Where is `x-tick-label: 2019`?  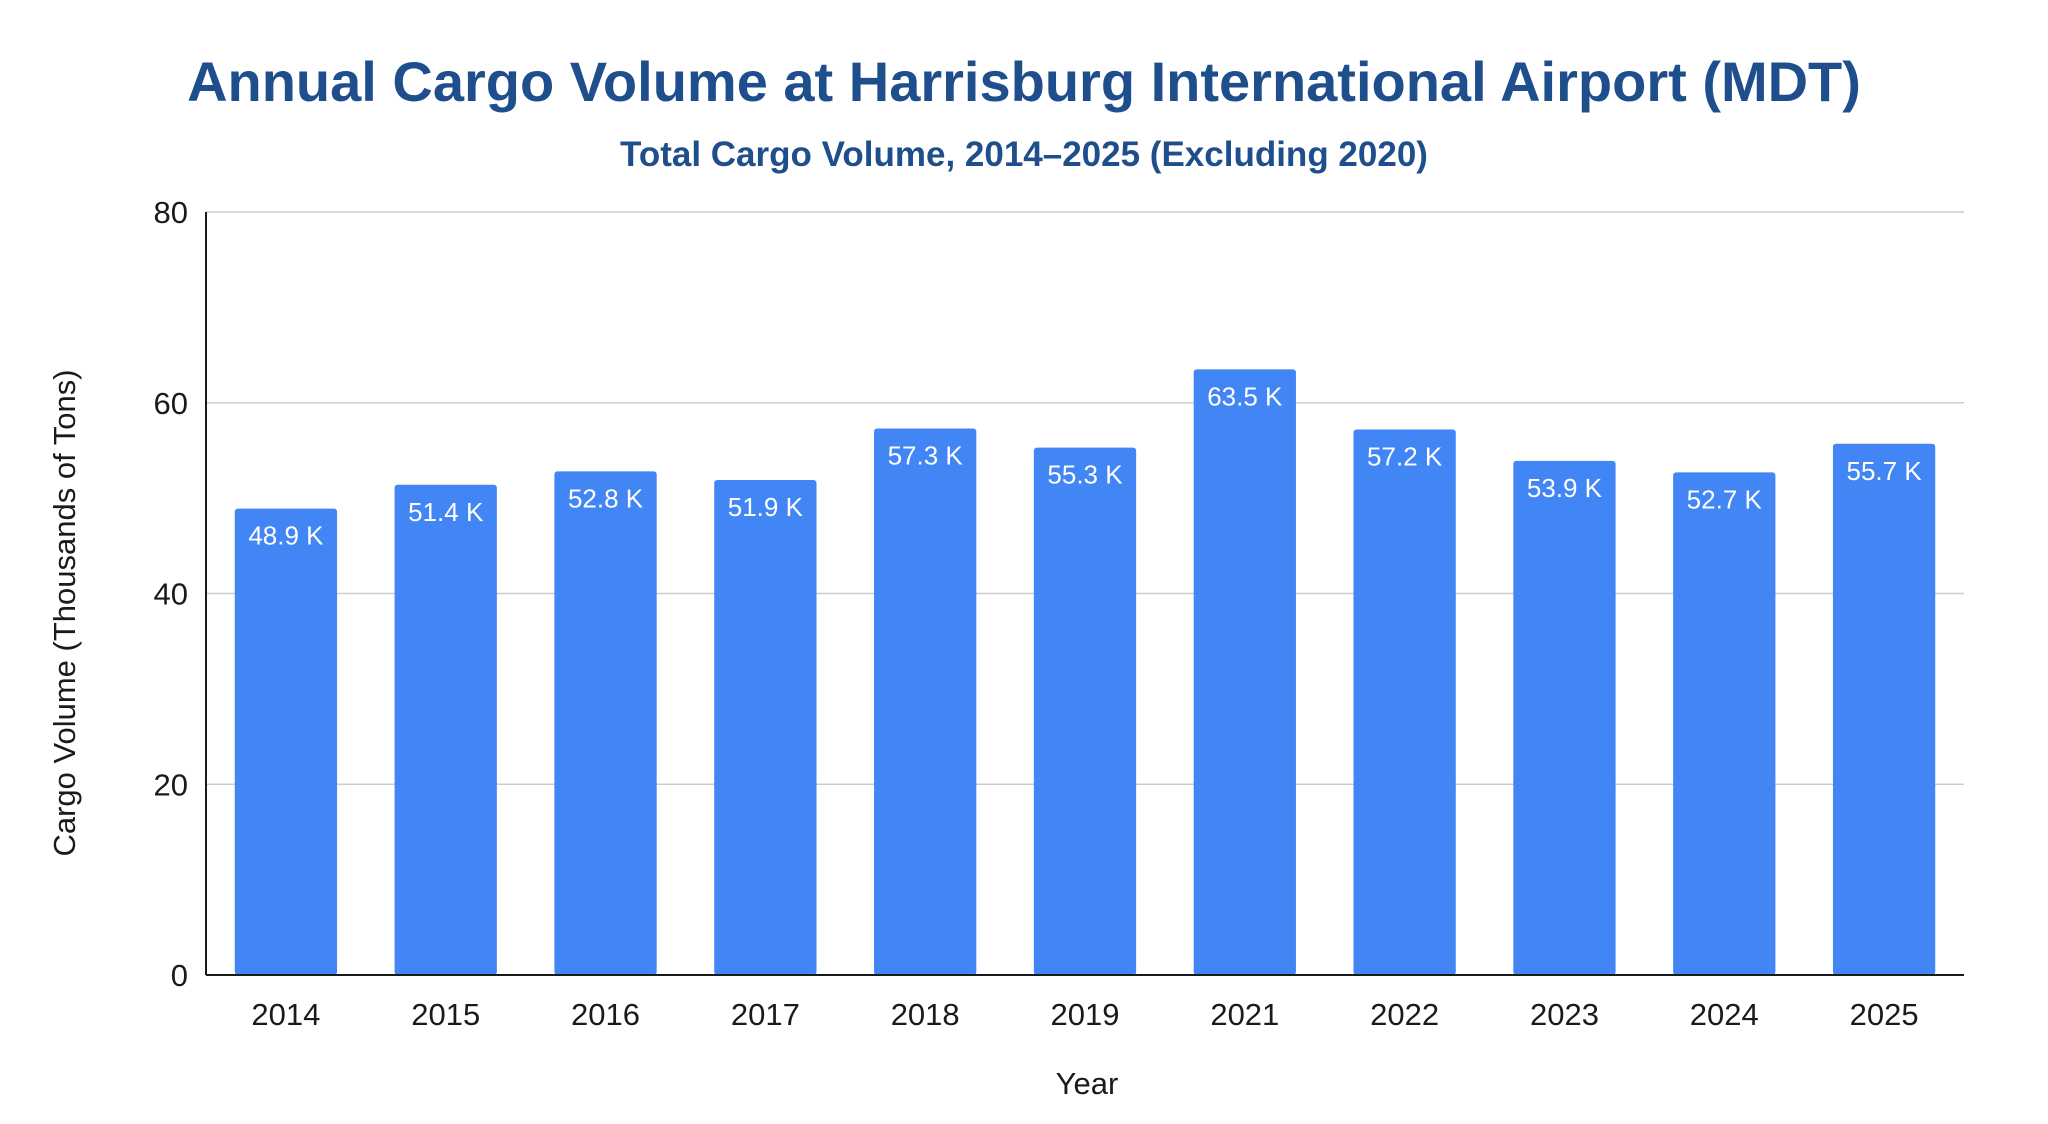 x-tick-label: 2019 is located at coordinates (1085, 1014).